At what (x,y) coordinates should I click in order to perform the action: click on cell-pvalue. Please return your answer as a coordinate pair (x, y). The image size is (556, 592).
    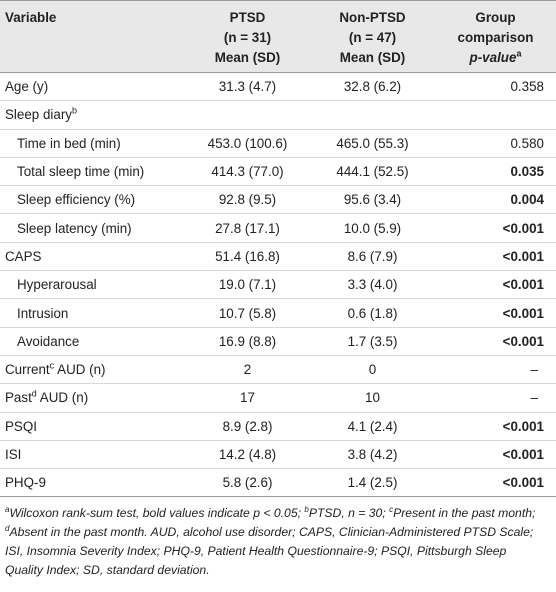
    Looking at the image, I should click on (495, 115).